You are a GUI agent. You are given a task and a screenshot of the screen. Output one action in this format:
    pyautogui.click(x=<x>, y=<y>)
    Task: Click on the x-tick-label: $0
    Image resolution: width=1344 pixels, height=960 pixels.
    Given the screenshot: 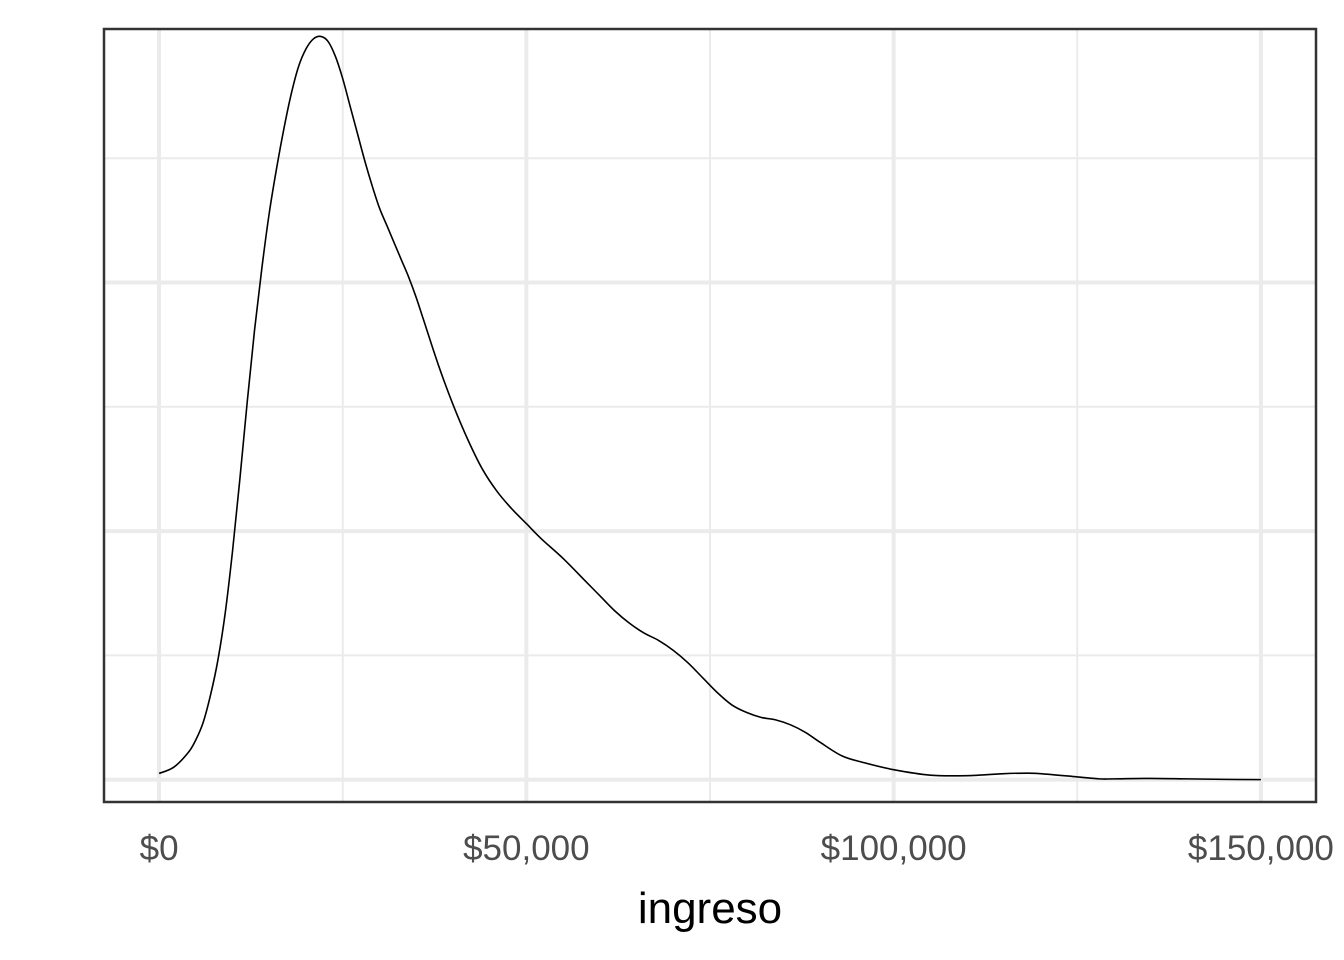 What is the action you would take?
    pyautogui.click(x=159, y=848)
    